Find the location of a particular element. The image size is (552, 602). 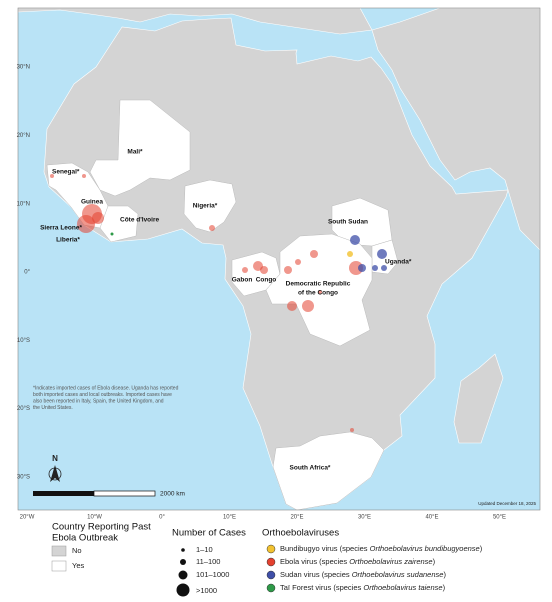

south-africa is located at coordinates (328, 470).